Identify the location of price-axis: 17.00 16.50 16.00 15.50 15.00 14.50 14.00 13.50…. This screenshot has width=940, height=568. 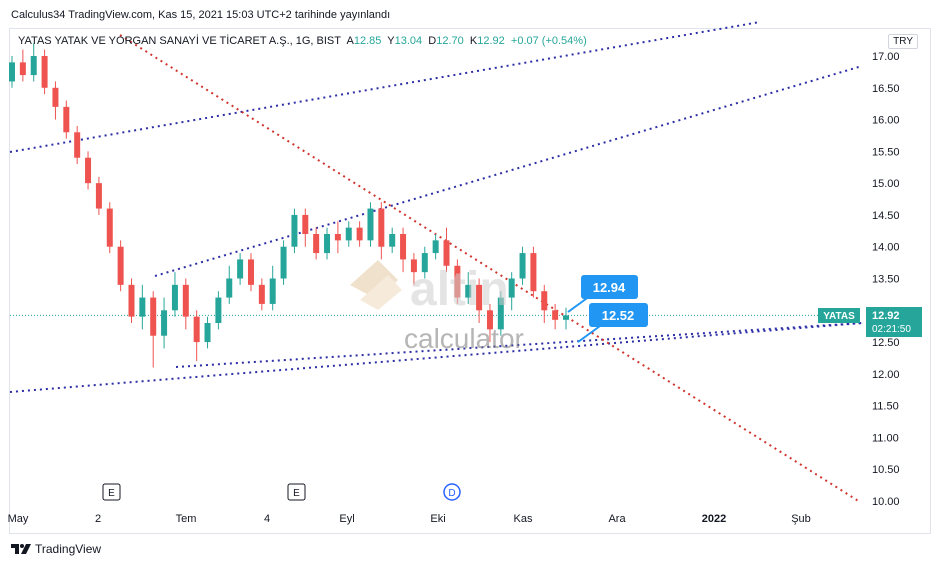
(886, 279).